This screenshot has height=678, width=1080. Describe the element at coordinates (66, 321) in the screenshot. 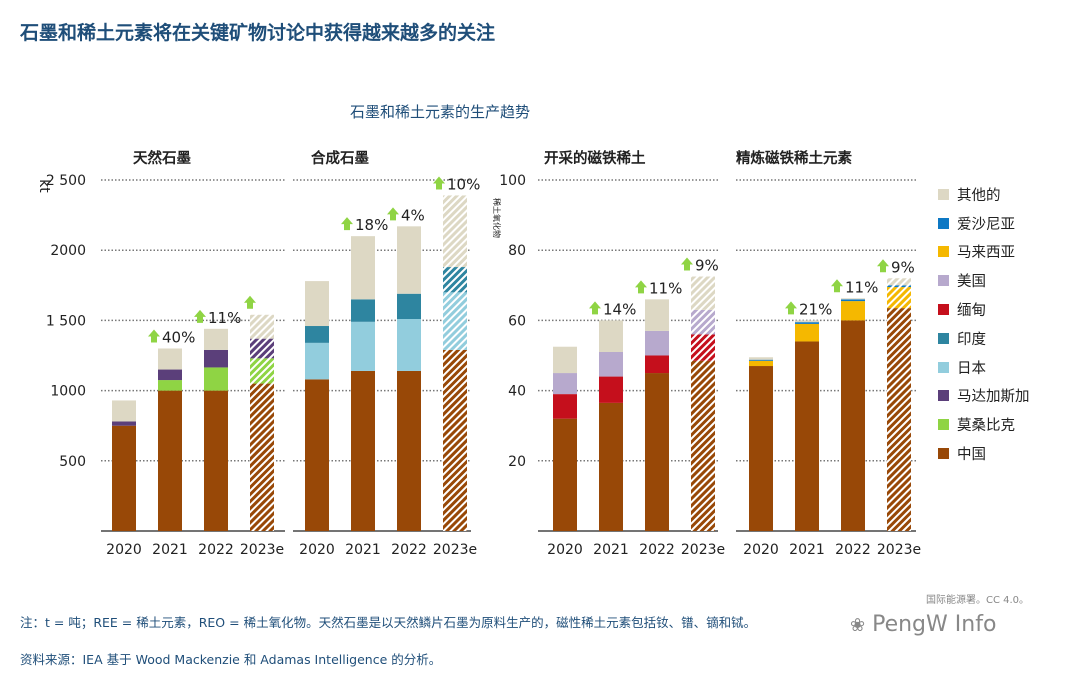

I see `y-tick-label: 1 500` at that location.